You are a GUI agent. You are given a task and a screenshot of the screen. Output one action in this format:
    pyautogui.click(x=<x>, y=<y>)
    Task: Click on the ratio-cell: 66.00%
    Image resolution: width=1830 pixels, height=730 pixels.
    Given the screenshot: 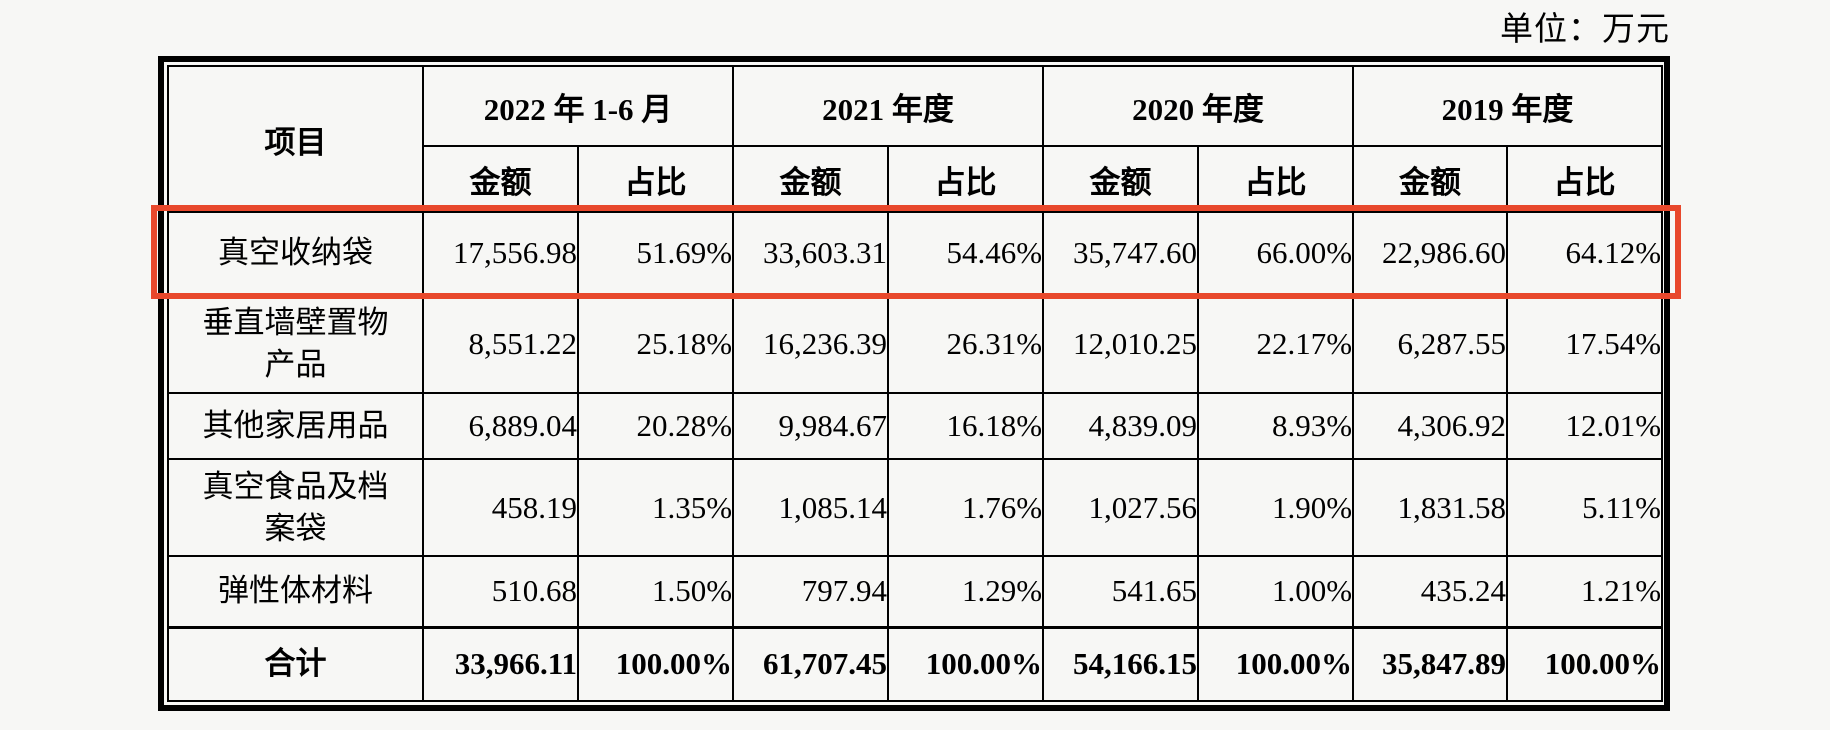 What is the action you would take?
    pyautogui.click(x=1276, y=253)
    